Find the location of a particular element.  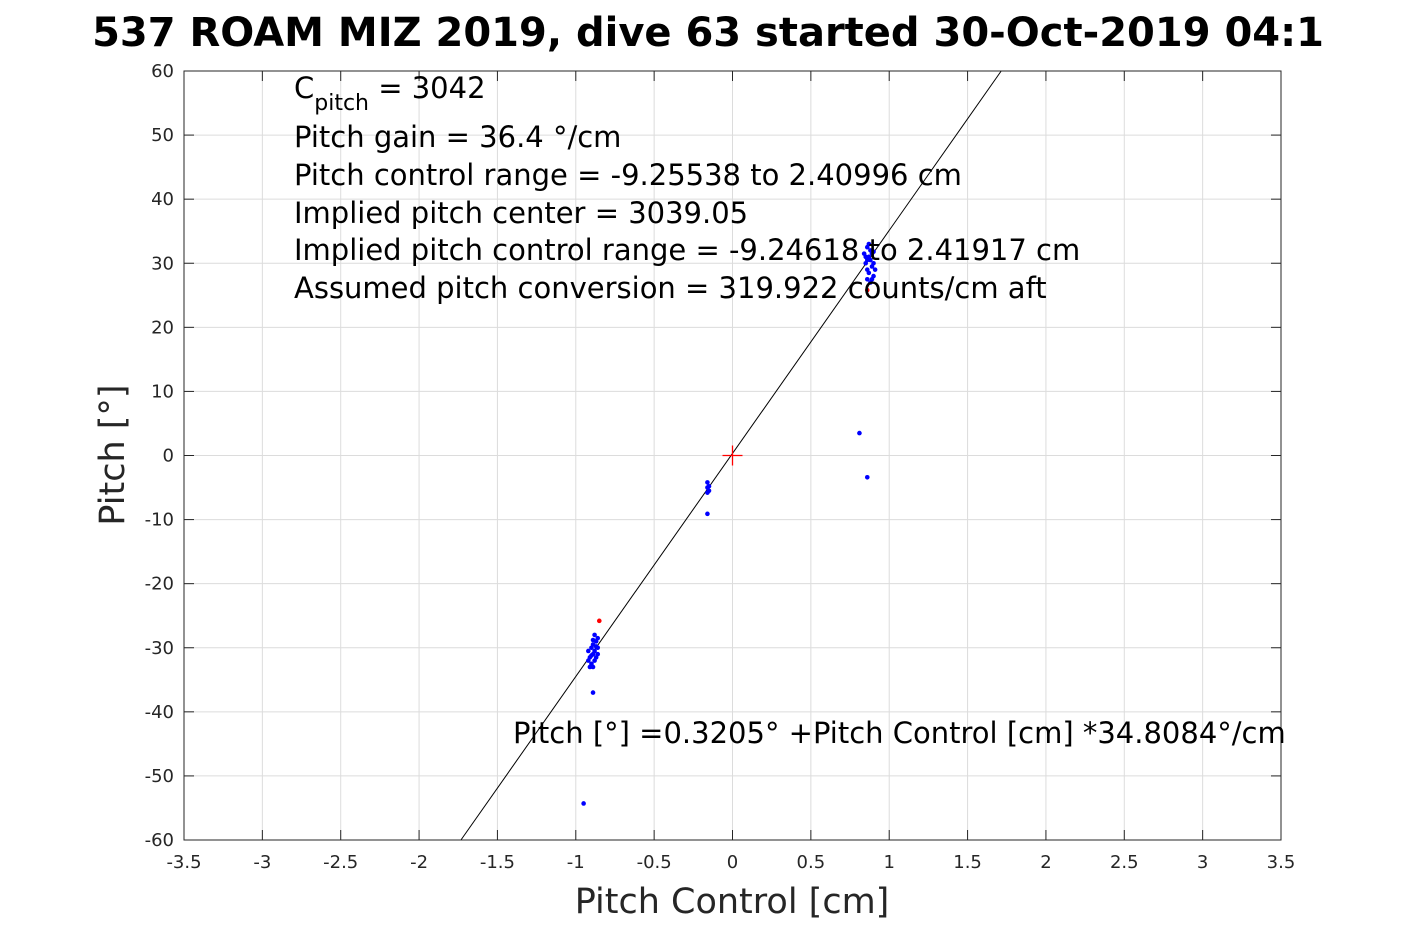

y-axis-label: Pitch [°] is located at coordinates (113, 454).